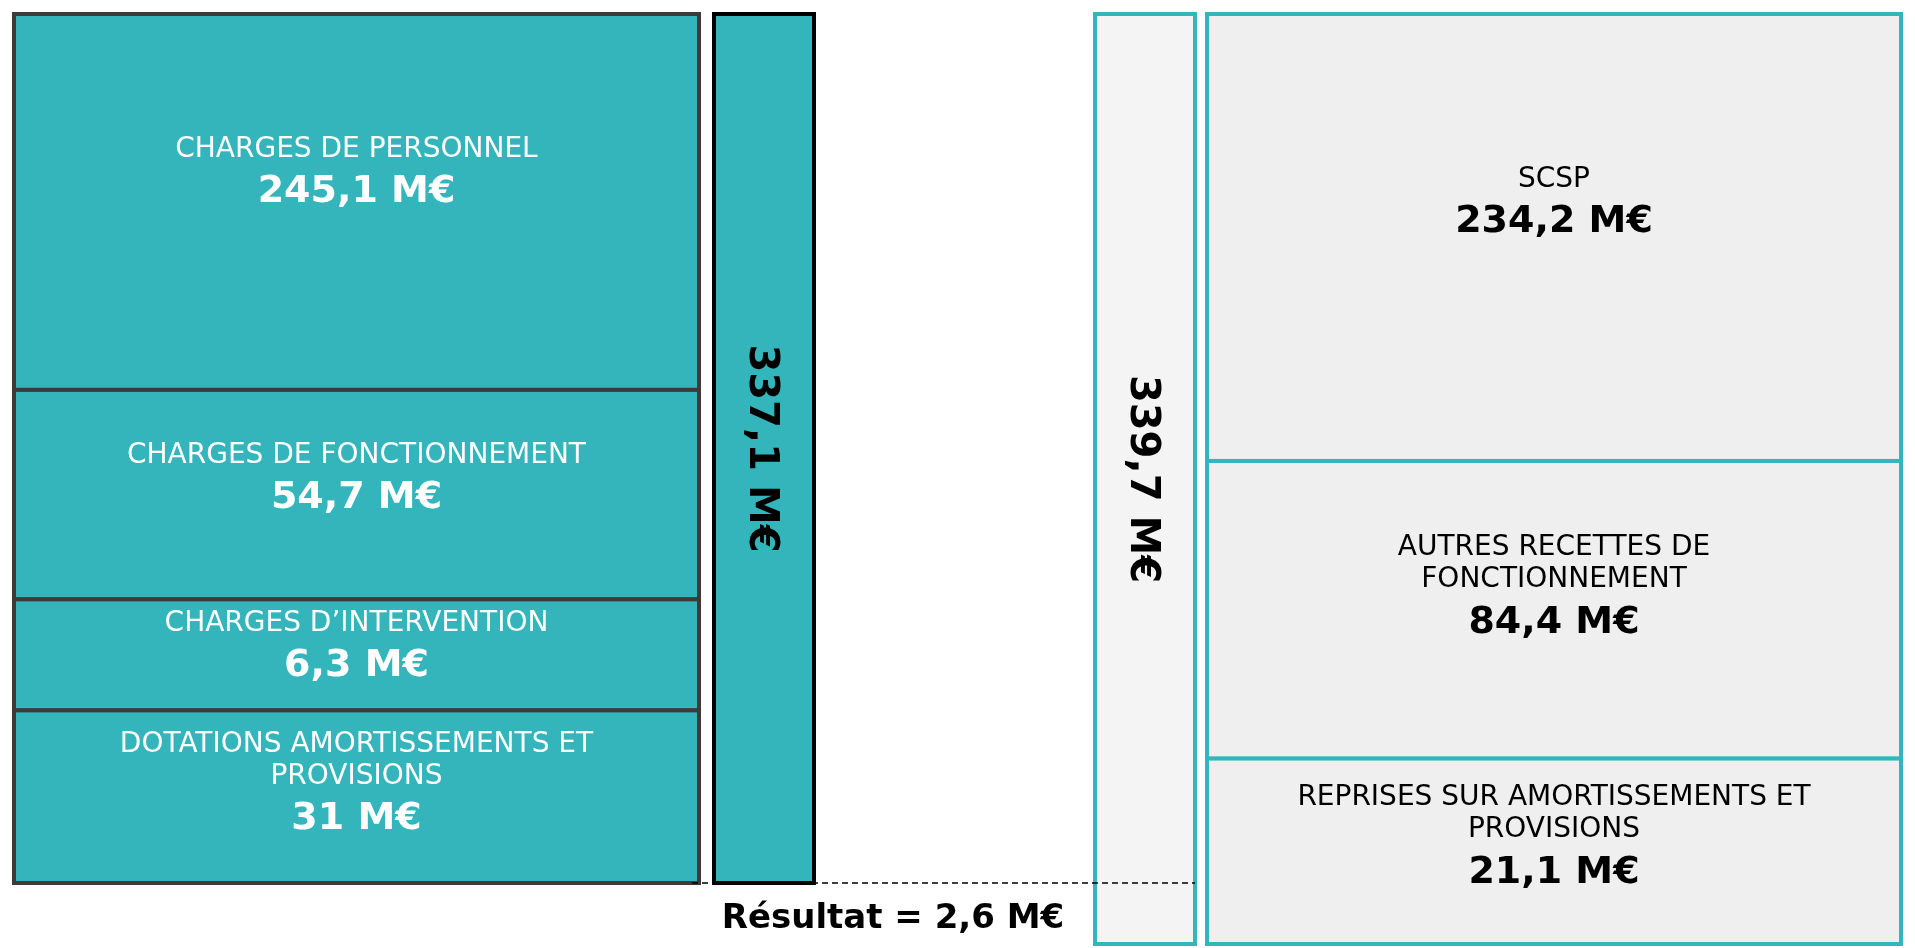  Describe the element at coordinates (1554, 561) in the screenshot. I see `series-label: AUTRES RECETTES DE FONCTIONNEMENT` at that location.